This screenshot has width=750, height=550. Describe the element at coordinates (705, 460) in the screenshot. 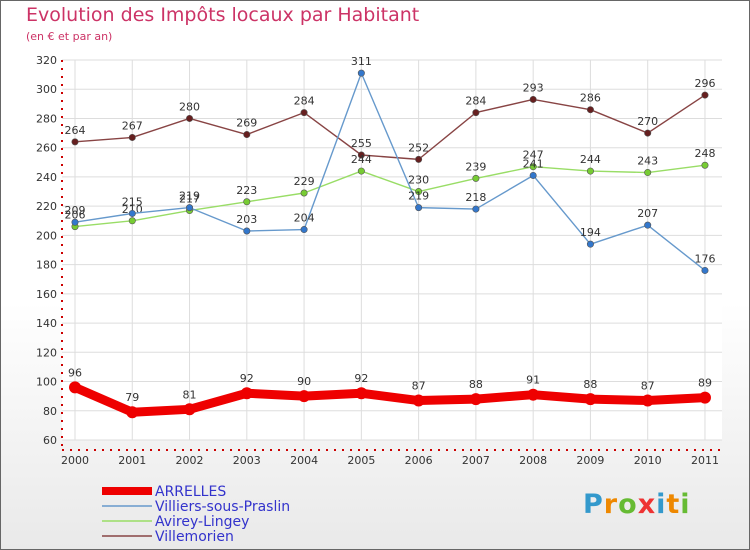

I see `x-tick-label: 2011` at that location.